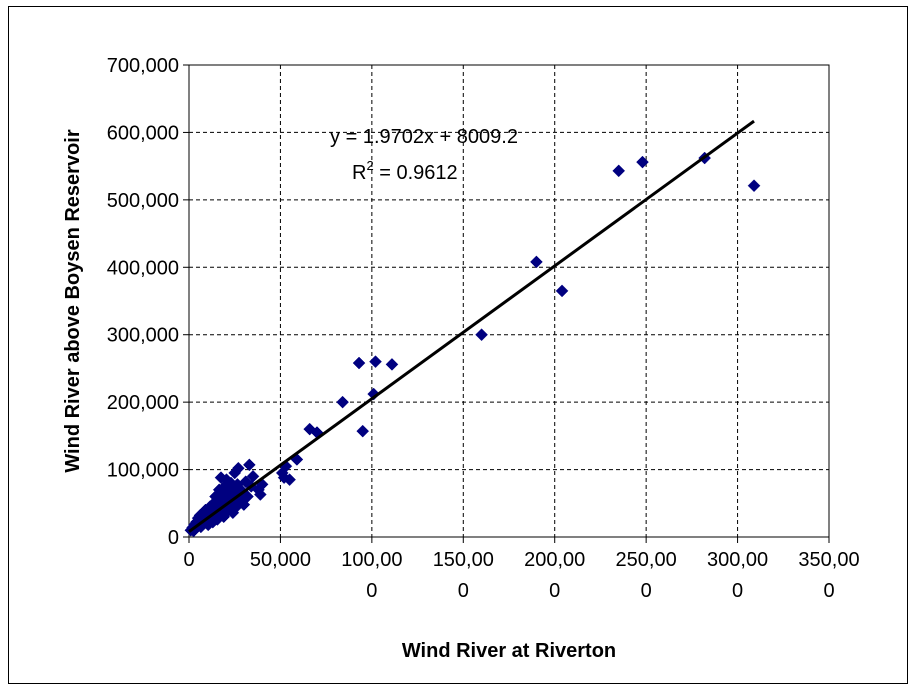 The image size is (918, 692). I want to click on r-squared-label: R2 = 0.9612, so click(405, 171).